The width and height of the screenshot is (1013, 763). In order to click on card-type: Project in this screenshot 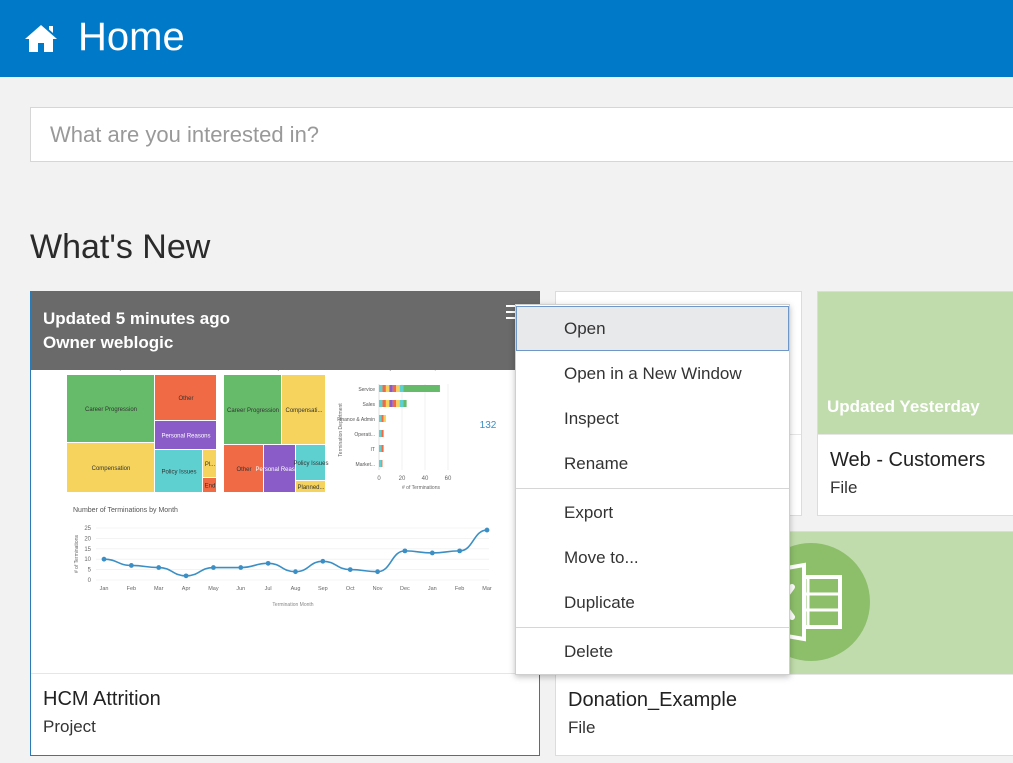, I will do `click(69, 726)`.